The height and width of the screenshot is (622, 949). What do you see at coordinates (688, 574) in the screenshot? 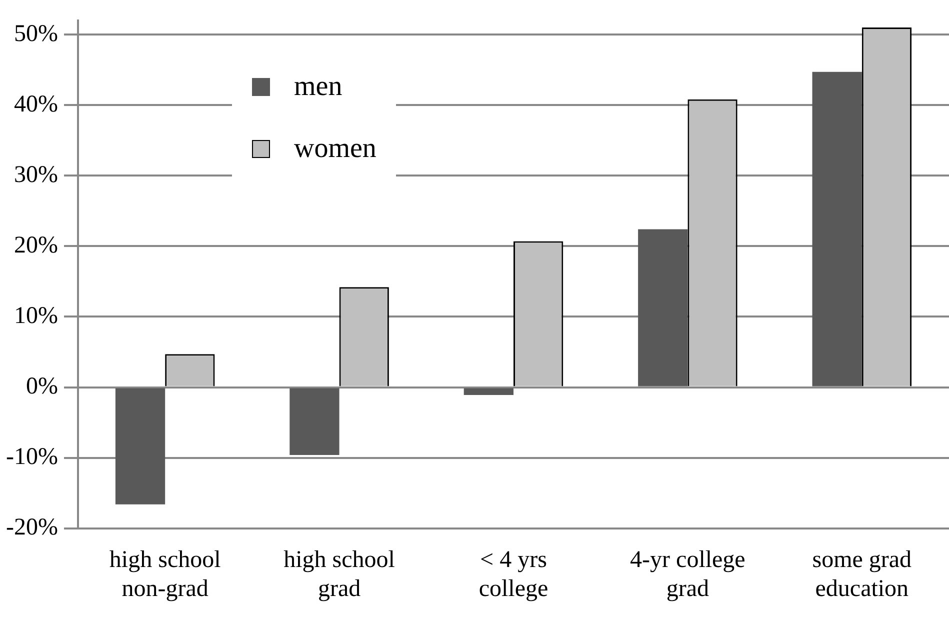
I see `x-tick-label: 4-yr college grad` at bounding box center [688, 574].